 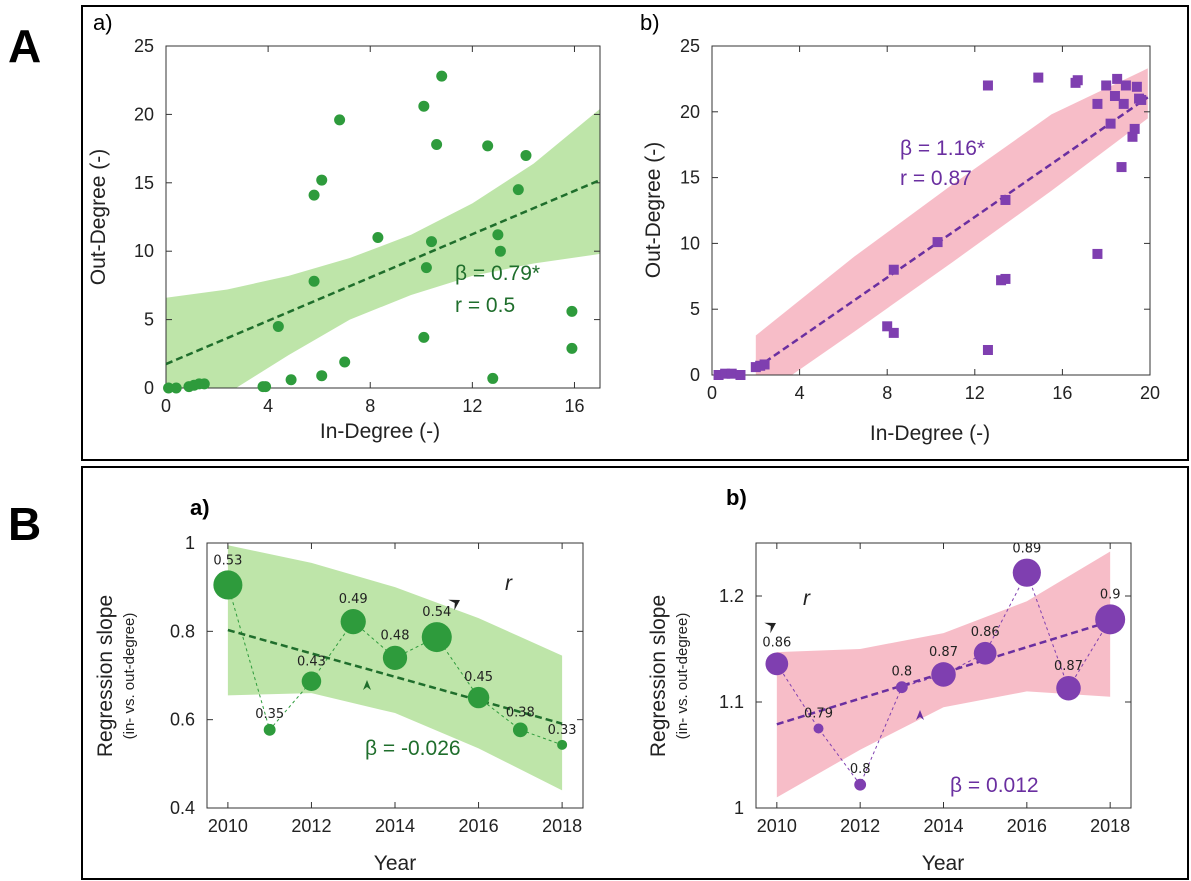 What do you see at coordinates (478, 677) in the screenshot?
I see `data-label: 0.45` at bounding box center [478, 677].